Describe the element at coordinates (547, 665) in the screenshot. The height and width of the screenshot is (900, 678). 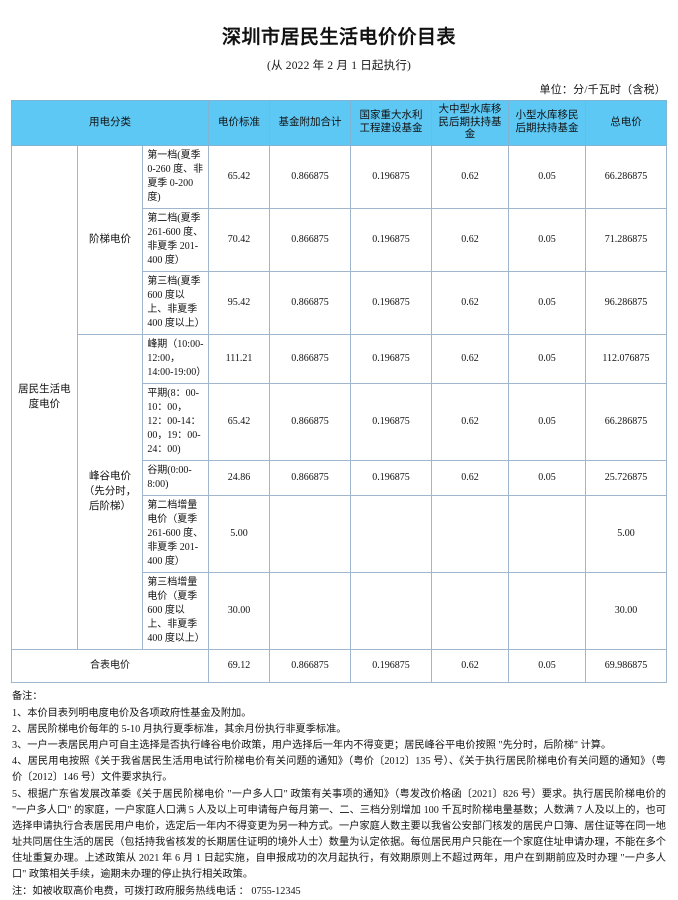
I see `total-small-reservoir: 0.05` at that location.